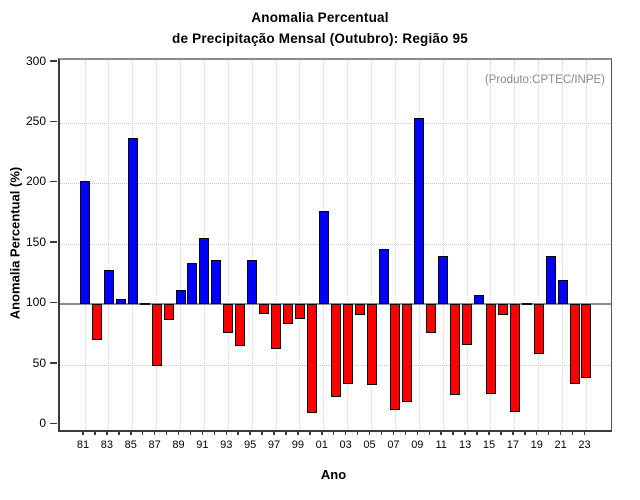 This screenshot has width=640, height=500. I want to click on source-annotation: (Produto:CPTEC/INPE), so click(544, 80).